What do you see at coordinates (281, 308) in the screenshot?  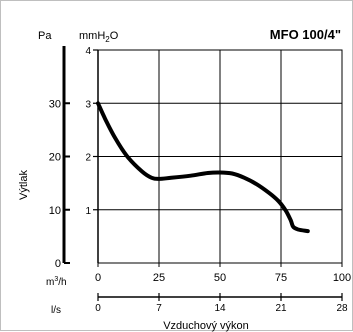 I see `ls-tick-label: 21` at bounding box center [281, 308].